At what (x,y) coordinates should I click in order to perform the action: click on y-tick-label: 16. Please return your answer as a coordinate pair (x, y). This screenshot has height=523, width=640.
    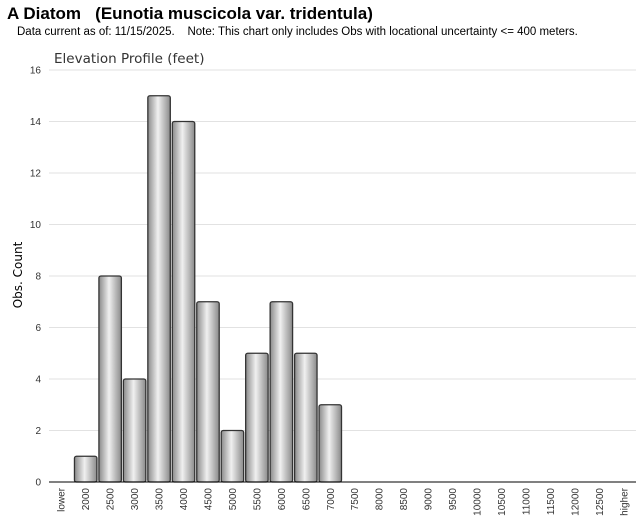
    Looking at the image, I should click on (36, 71).